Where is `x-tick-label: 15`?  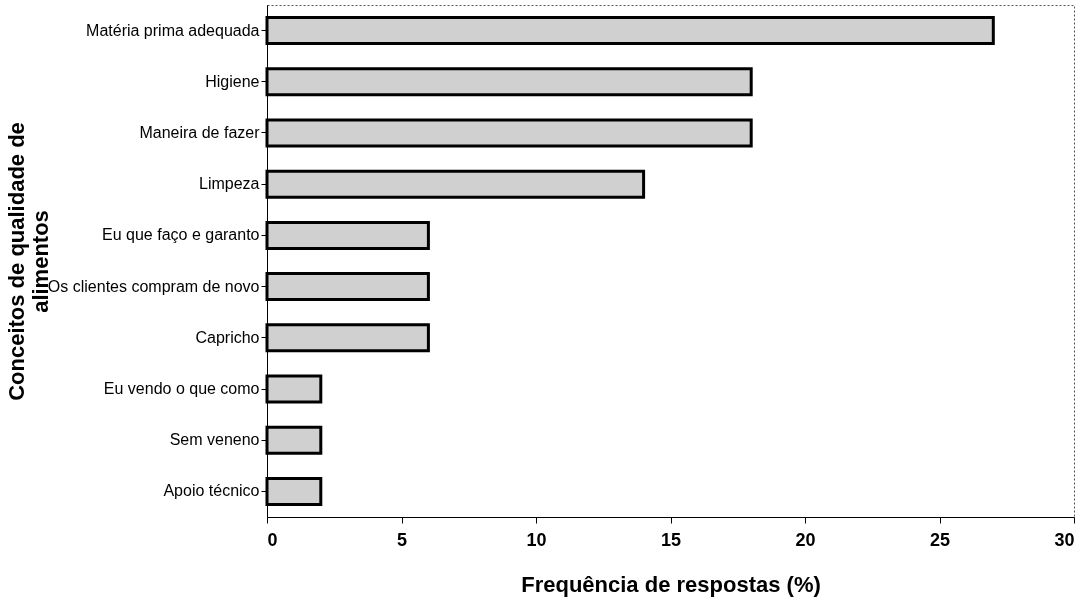
x-tick-label: 15 is located at coordinates (671, 539).